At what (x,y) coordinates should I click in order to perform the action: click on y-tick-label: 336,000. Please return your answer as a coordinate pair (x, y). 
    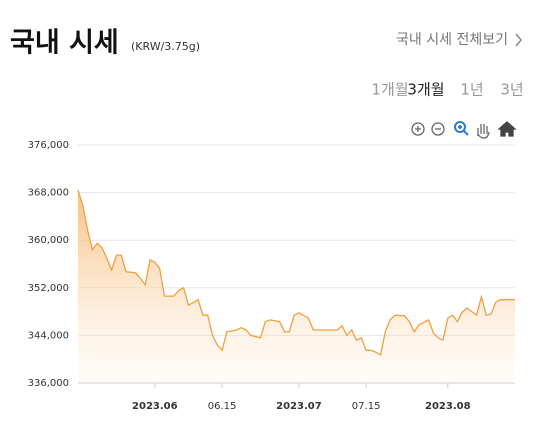
    Looking at the image, I should click on (48, 383).